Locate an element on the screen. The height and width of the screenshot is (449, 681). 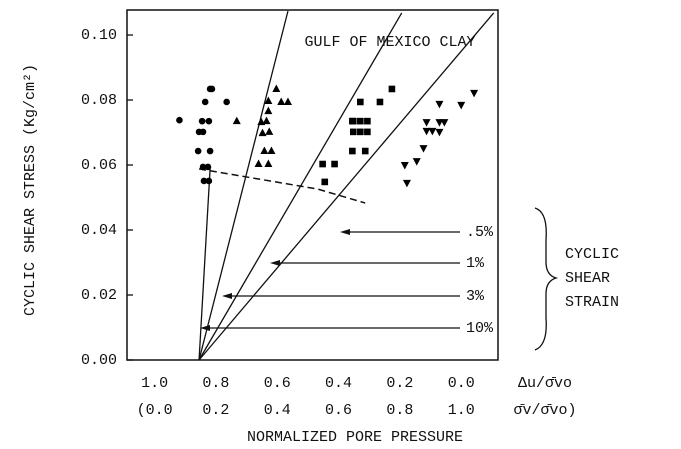
strain-label: .5% is located at coordinates (480, 232).